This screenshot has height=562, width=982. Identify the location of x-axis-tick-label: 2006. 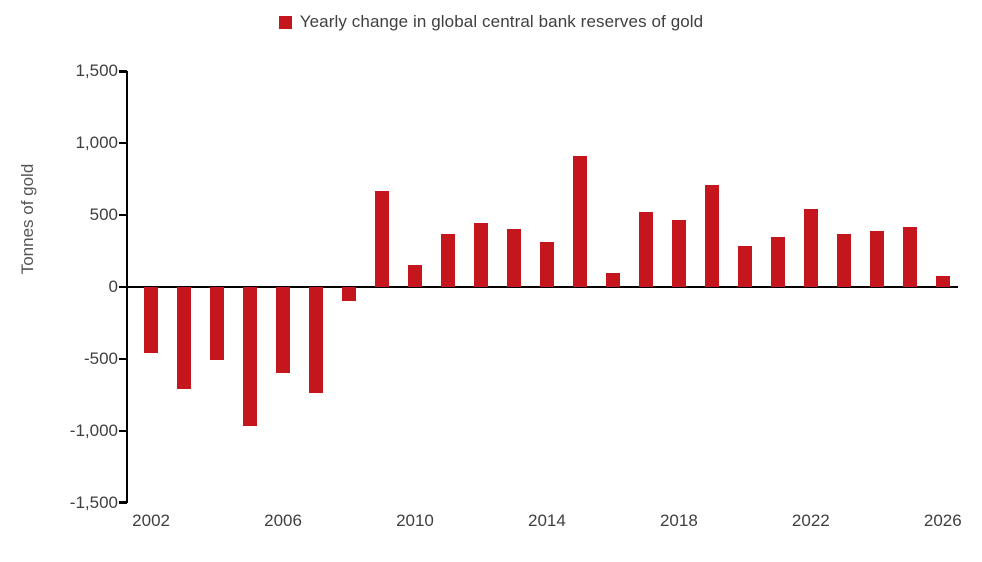
(283, 520).